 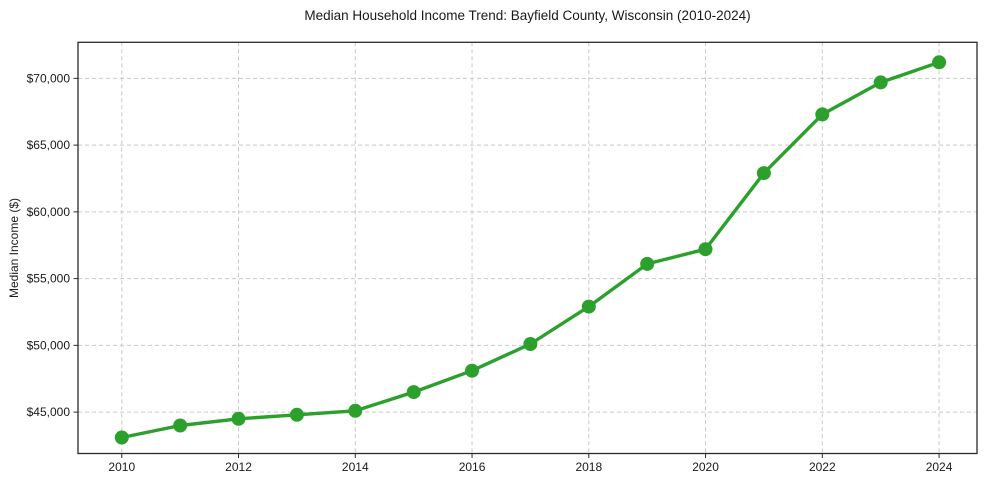 I want to click on y-tick-label: $60,000, so click(x=49, y=212).